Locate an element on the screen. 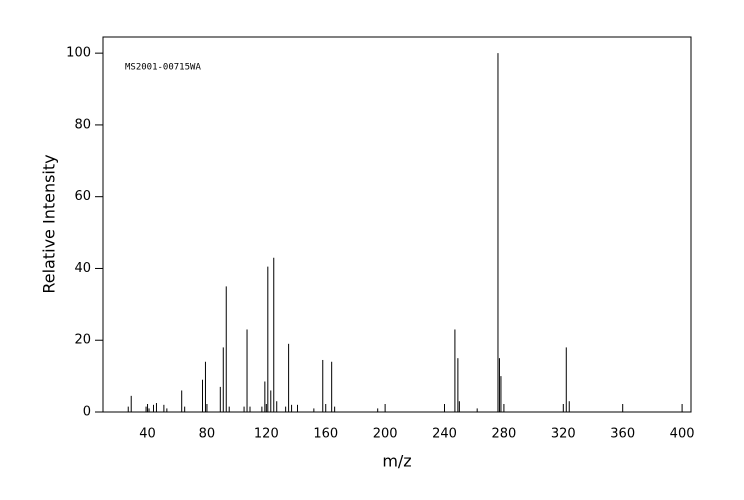 This screenshot has width=744, height=500. y-tick-label: 20 is located at coordinates (82, 340).